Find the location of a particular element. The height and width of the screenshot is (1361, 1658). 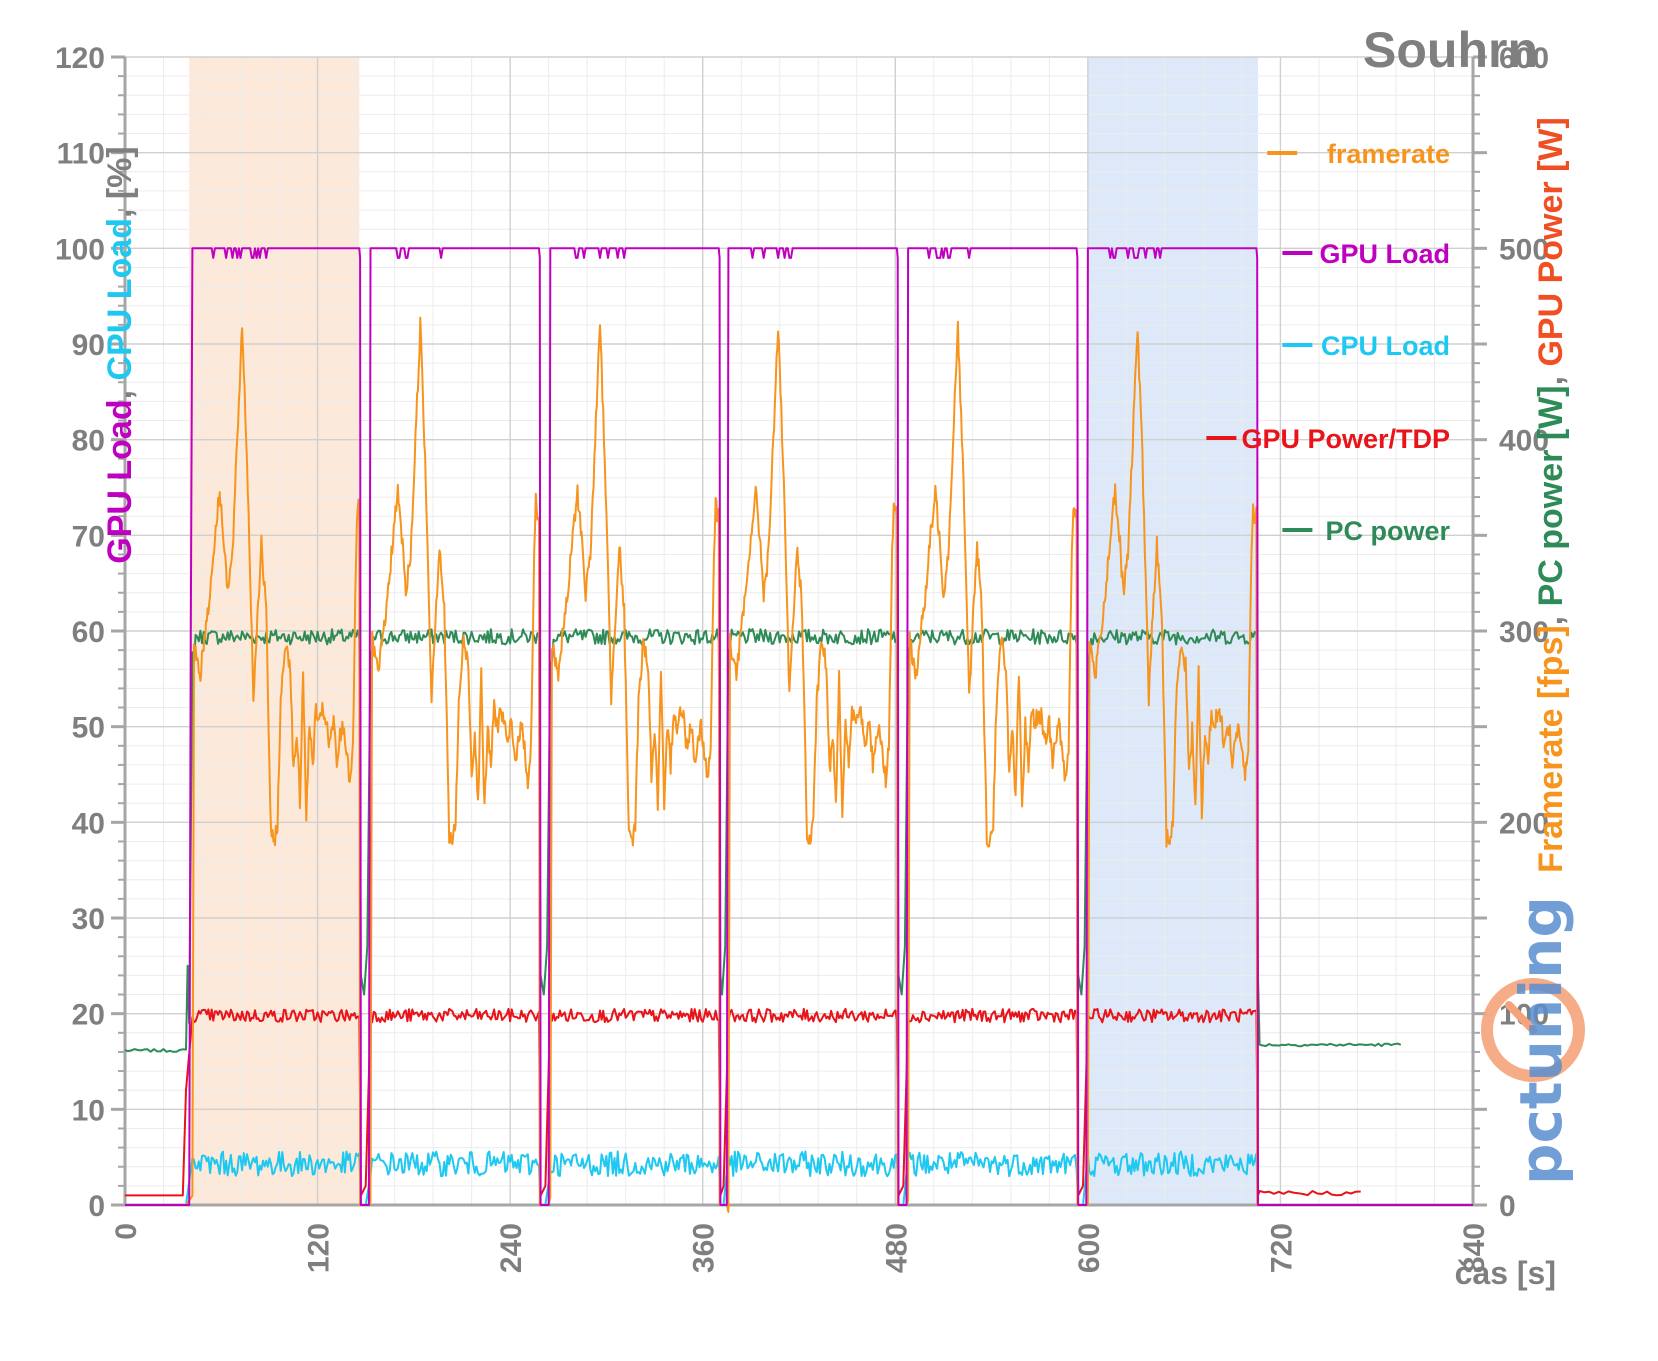

left-tick-label: 90 is located at coordinates (88, 345).